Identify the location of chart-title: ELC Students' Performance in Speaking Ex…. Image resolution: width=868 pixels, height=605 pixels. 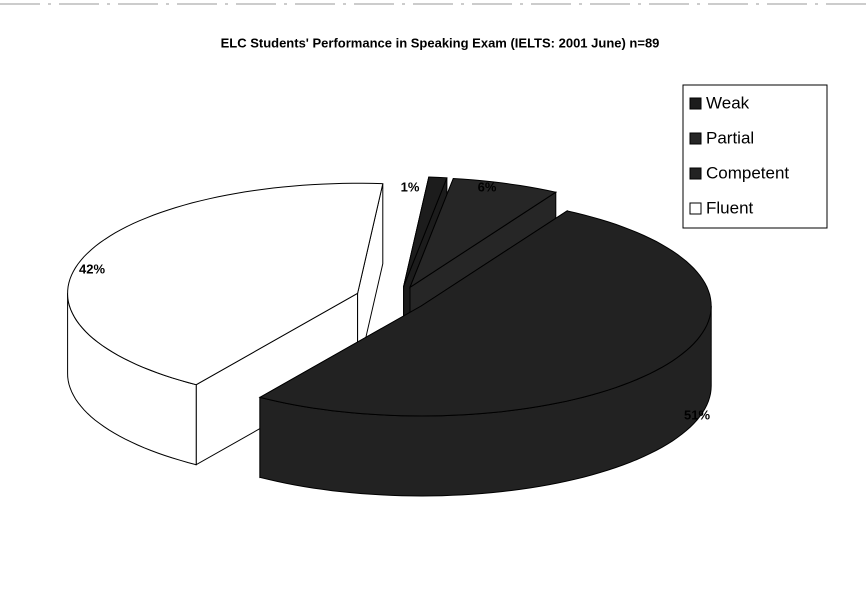
(440, 42).